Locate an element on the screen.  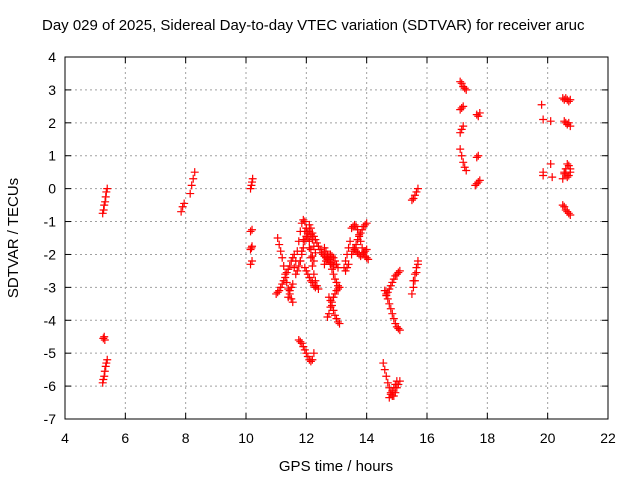
series-sat-o is located at coordinates (307, 245).